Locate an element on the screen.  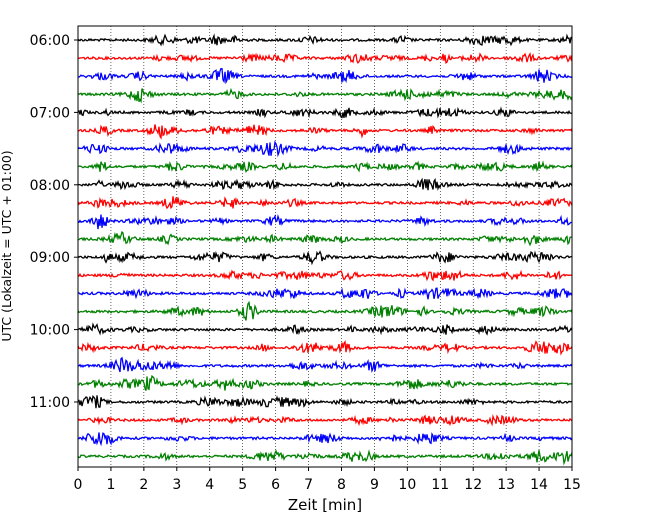
y-tick-label: 11:00 is located at coordinates (50, 403).